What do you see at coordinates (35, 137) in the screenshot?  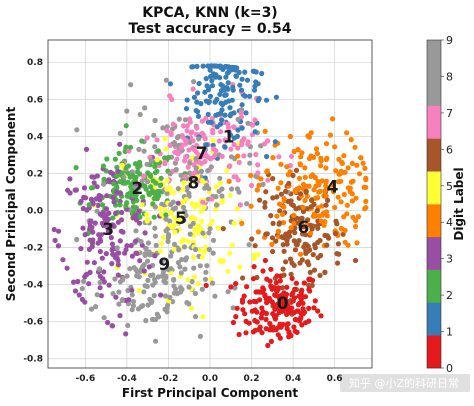 I see `y-tick-label: 0.4` at bounding box center [35, 137].